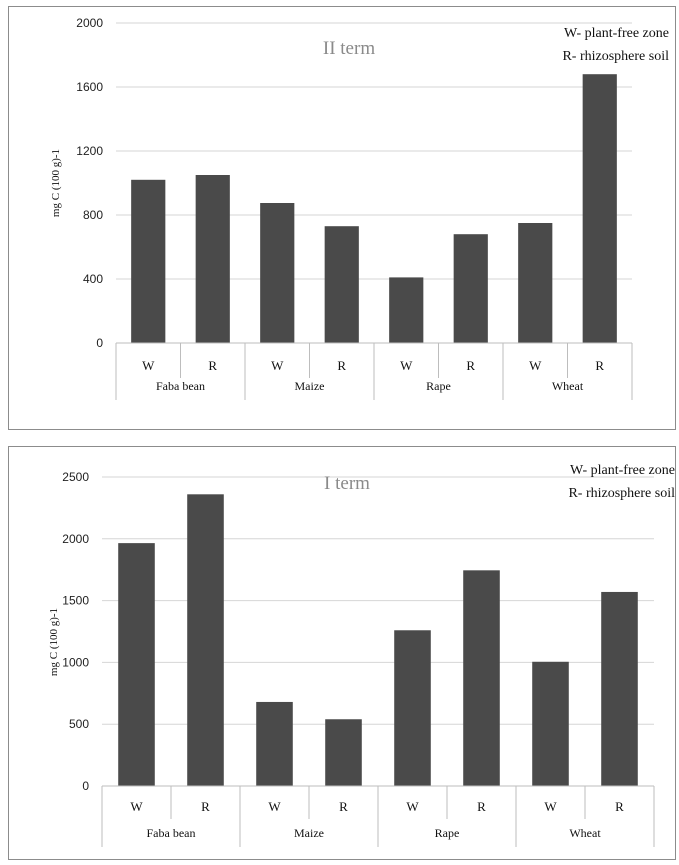 Image resolution: width=679 pixels, height=865 pixels. Describe the element at coordinates (347, 483) in the screenshot. I see `chart-title: I term` at that location.